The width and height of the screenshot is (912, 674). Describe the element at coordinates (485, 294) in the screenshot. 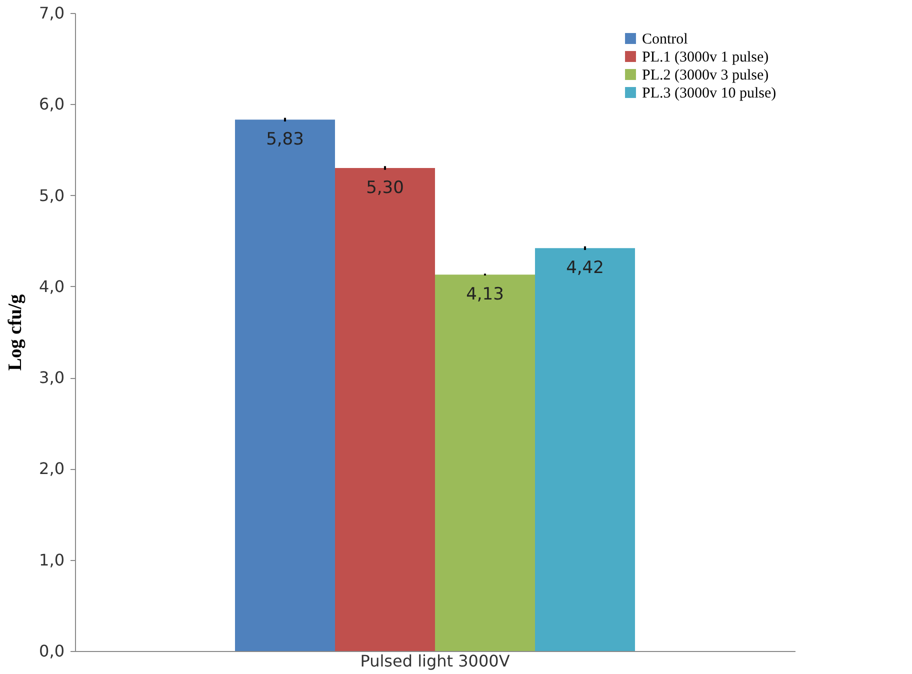

I see `data-label: 4,13` at that location.